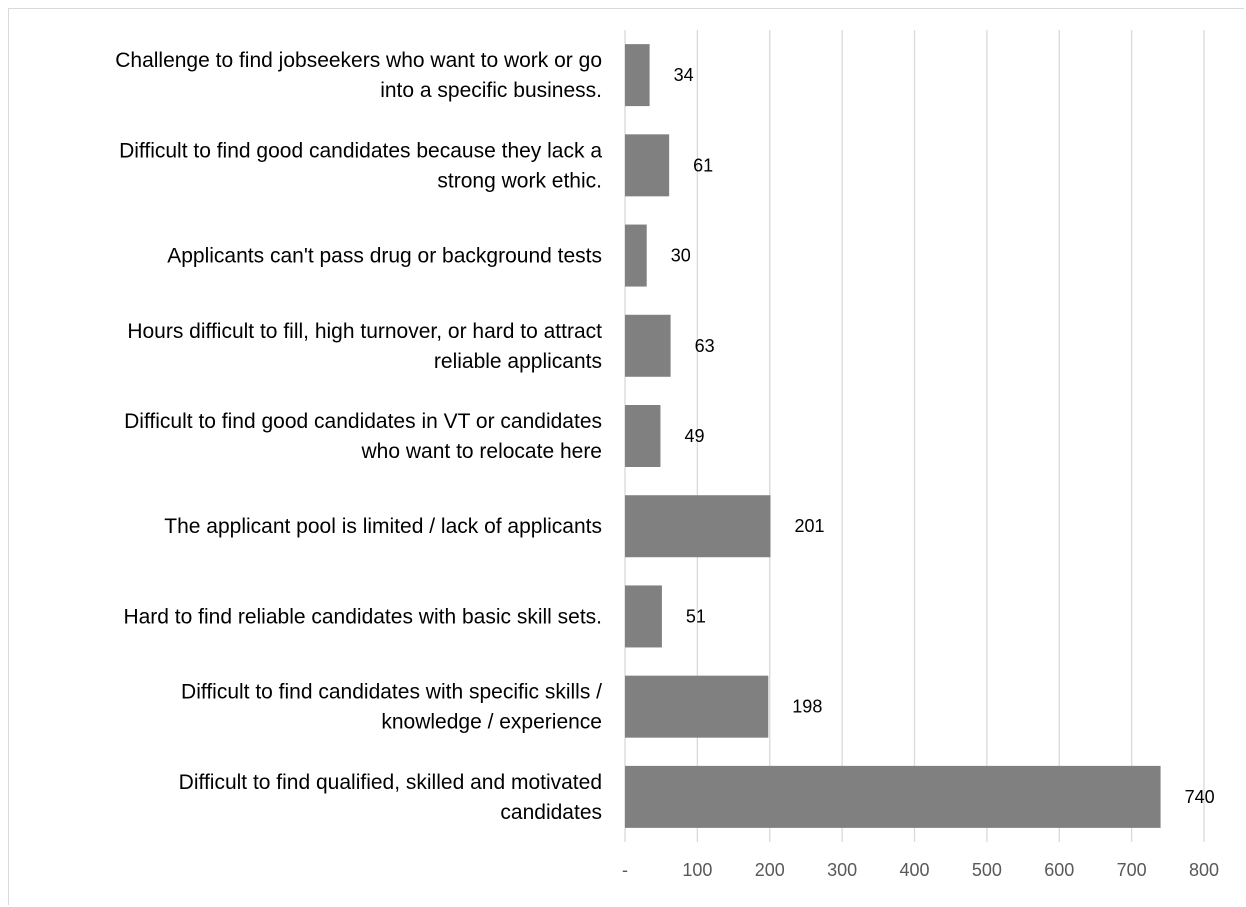 The image size is (1246, 907). Describe the element at coordinates (809, 526) in the screenshot. I see `data-label: 201` at that location.